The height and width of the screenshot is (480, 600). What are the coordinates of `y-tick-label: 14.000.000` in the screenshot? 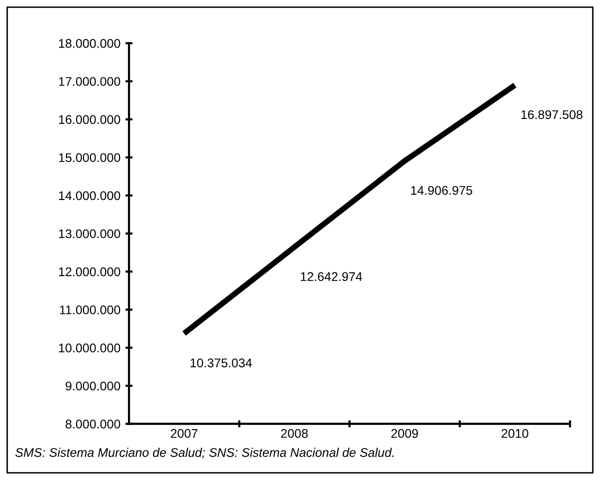 It's located at (89, 195).